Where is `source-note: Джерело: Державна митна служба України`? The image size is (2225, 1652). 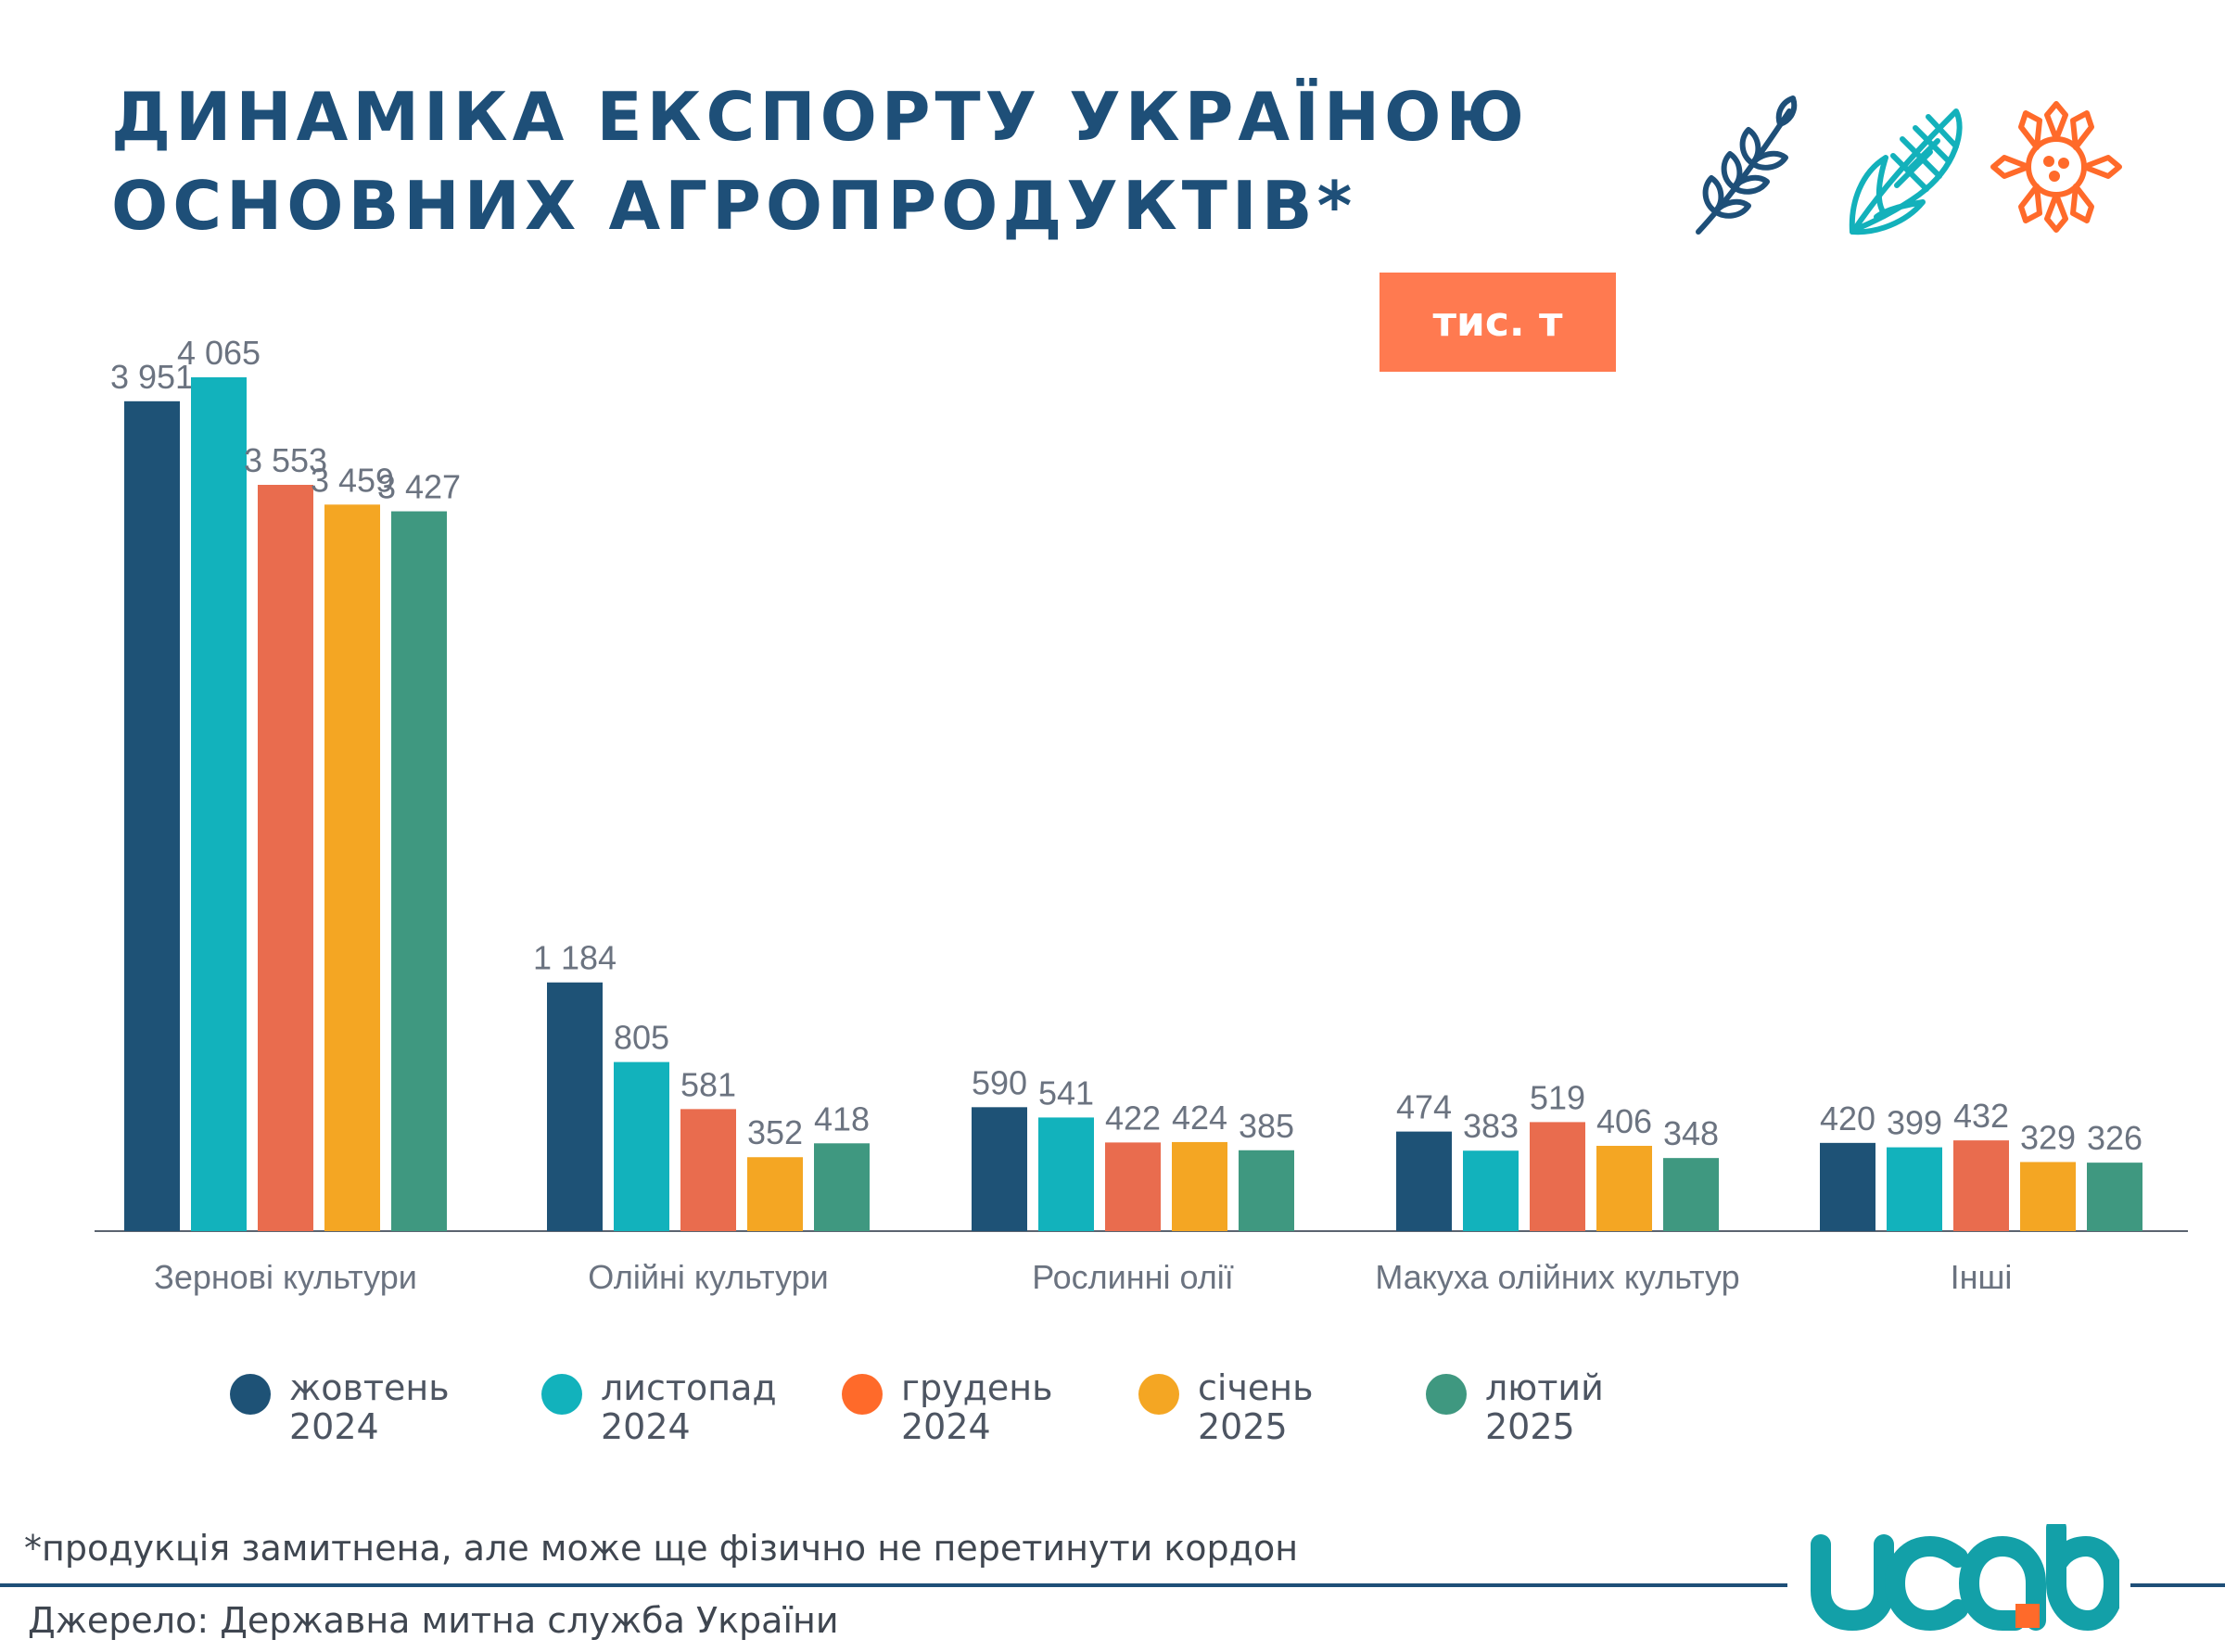 source-note: Джерело: Державна митна служба України is located at coordinates (433, 1621).